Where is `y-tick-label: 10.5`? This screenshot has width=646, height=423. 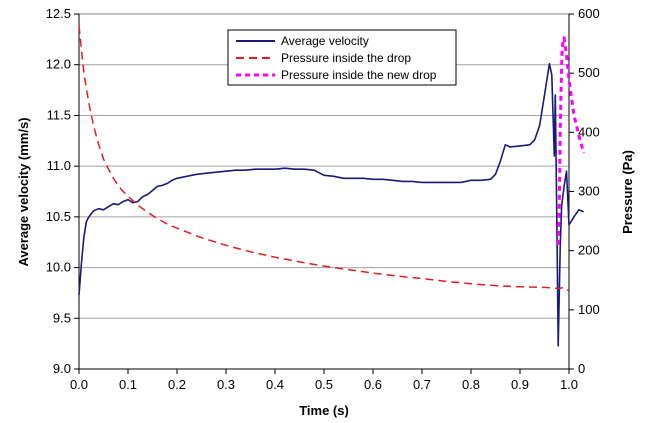
y-tick-label: 10.5 is located at coordinates (58, 216).